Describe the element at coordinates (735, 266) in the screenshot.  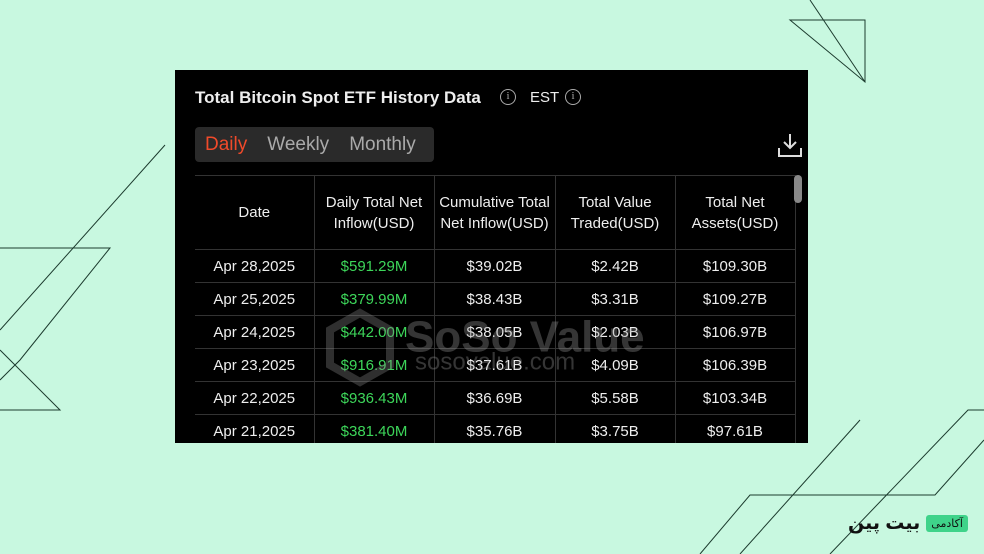
I see `table-cell: $109.30B` at that location.